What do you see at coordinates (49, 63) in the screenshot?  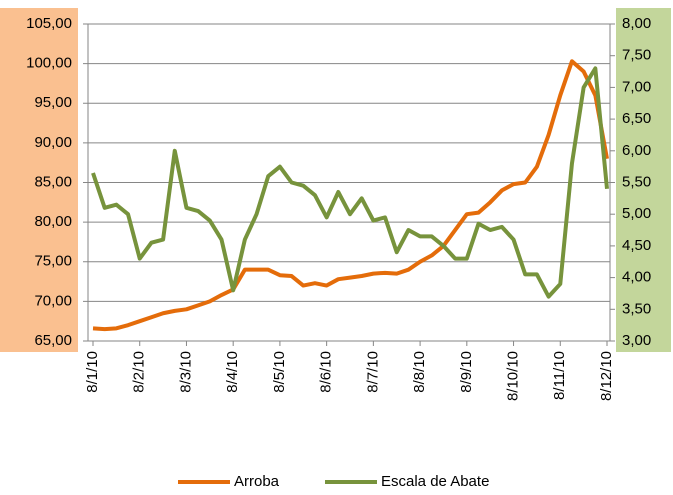 I see `y-tick-label: 100,00` at bounding box center [49, 63].